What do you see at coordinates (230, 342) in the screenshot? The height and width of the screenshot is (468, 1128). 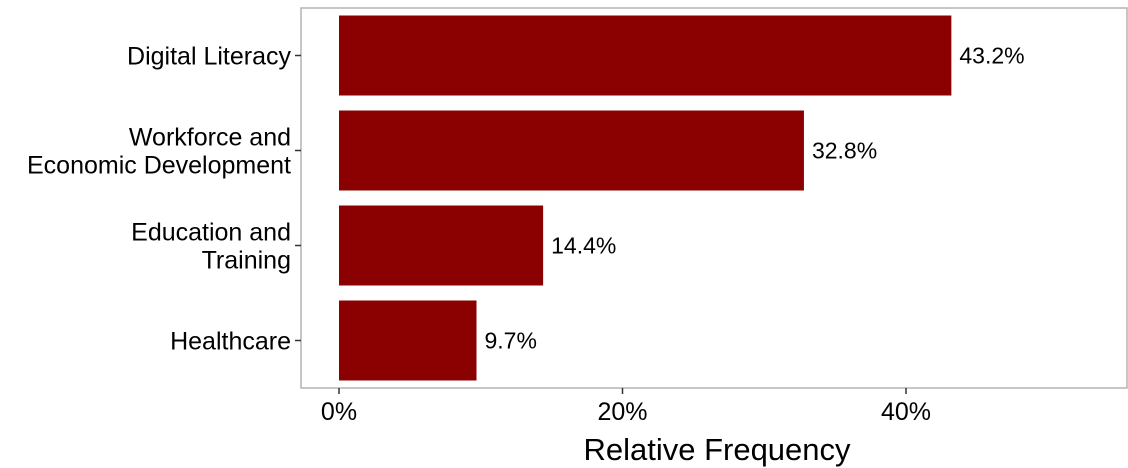 I see `y-category-label: Healthcare` at bounding box center [230, 342].